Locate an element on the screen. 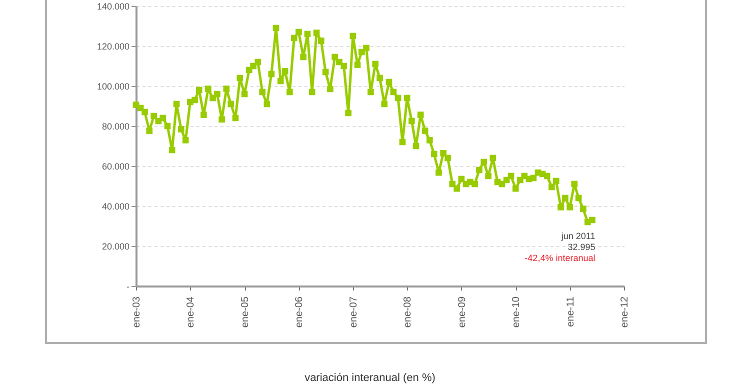  text: variación interanual (en %) is located at coordinates (370, 378).